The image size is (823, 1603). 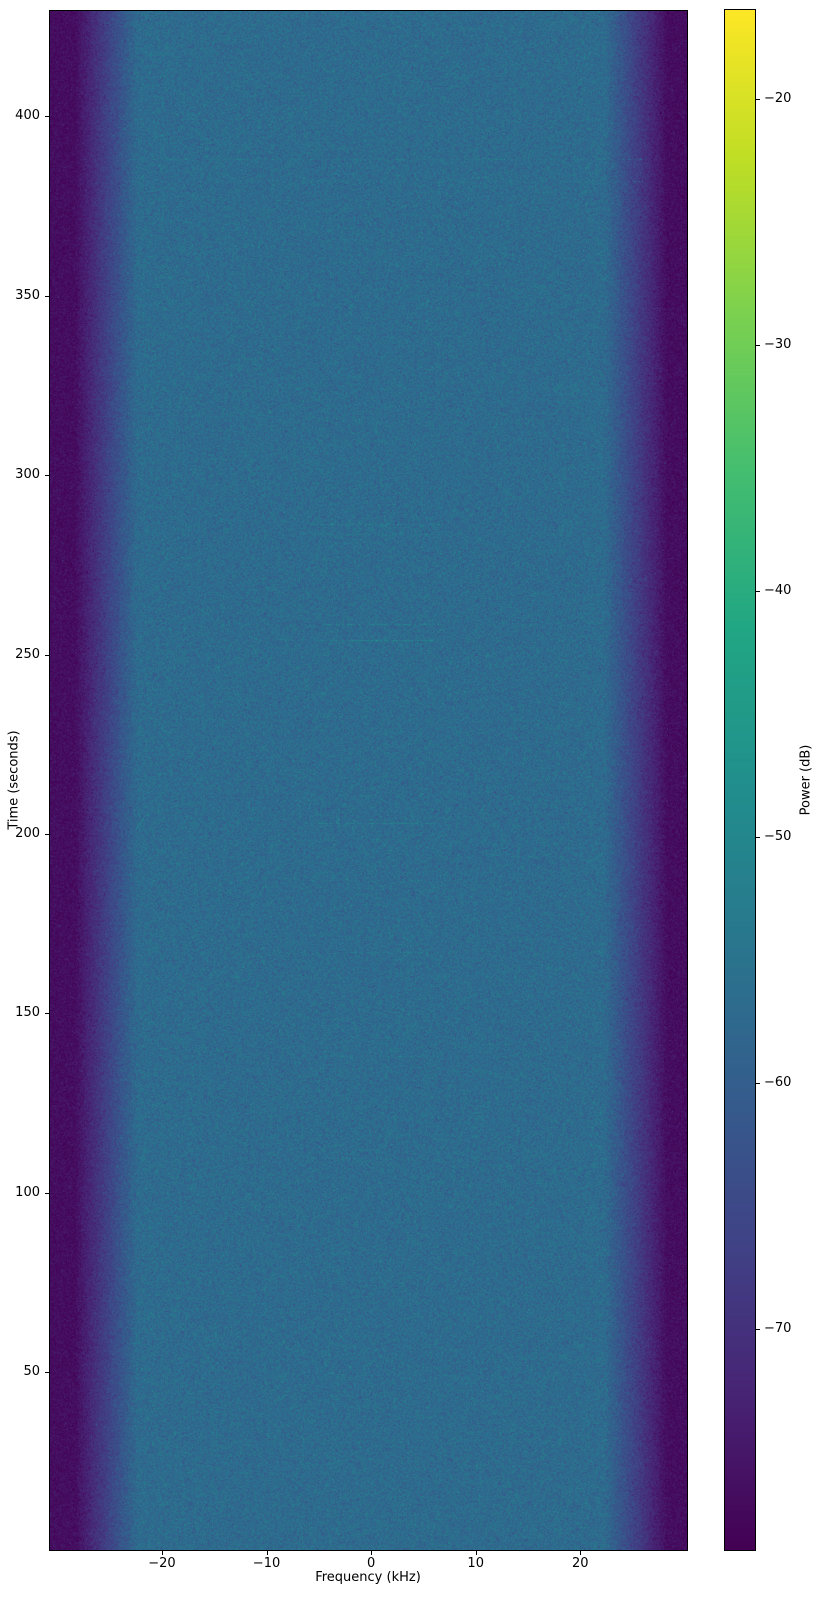 I want to click on colorbar-tick-label: −20, so click(x=778, y=98).